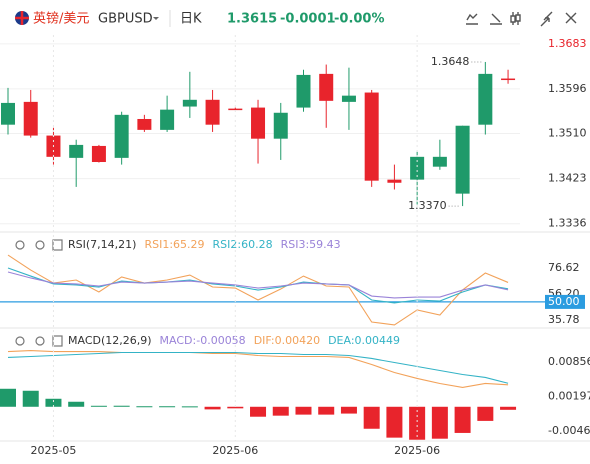 The height and width of the screenshot is (464, 590). What do you see at coordinates (156, 18) in the screenshot?
I see `dropdown-arrow` at bounding box center [156, 18].